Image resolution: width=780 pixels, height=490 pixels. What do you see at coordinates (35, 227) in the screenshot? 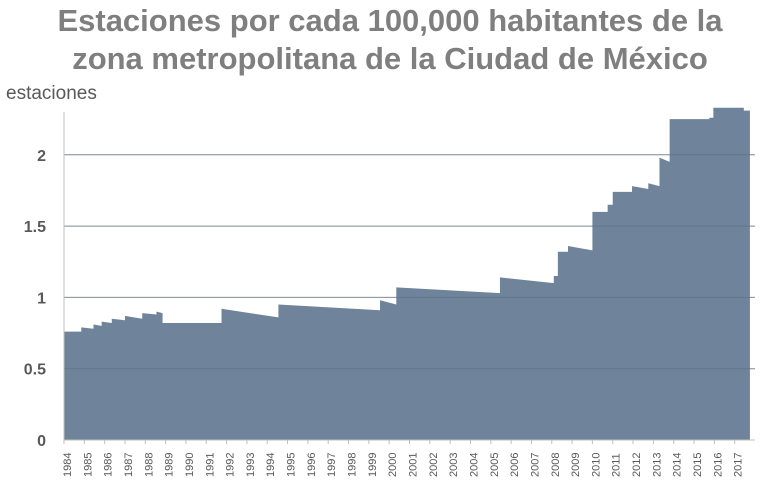
I see `y-tick-label: 1.5` at bounding box center [35, 227].